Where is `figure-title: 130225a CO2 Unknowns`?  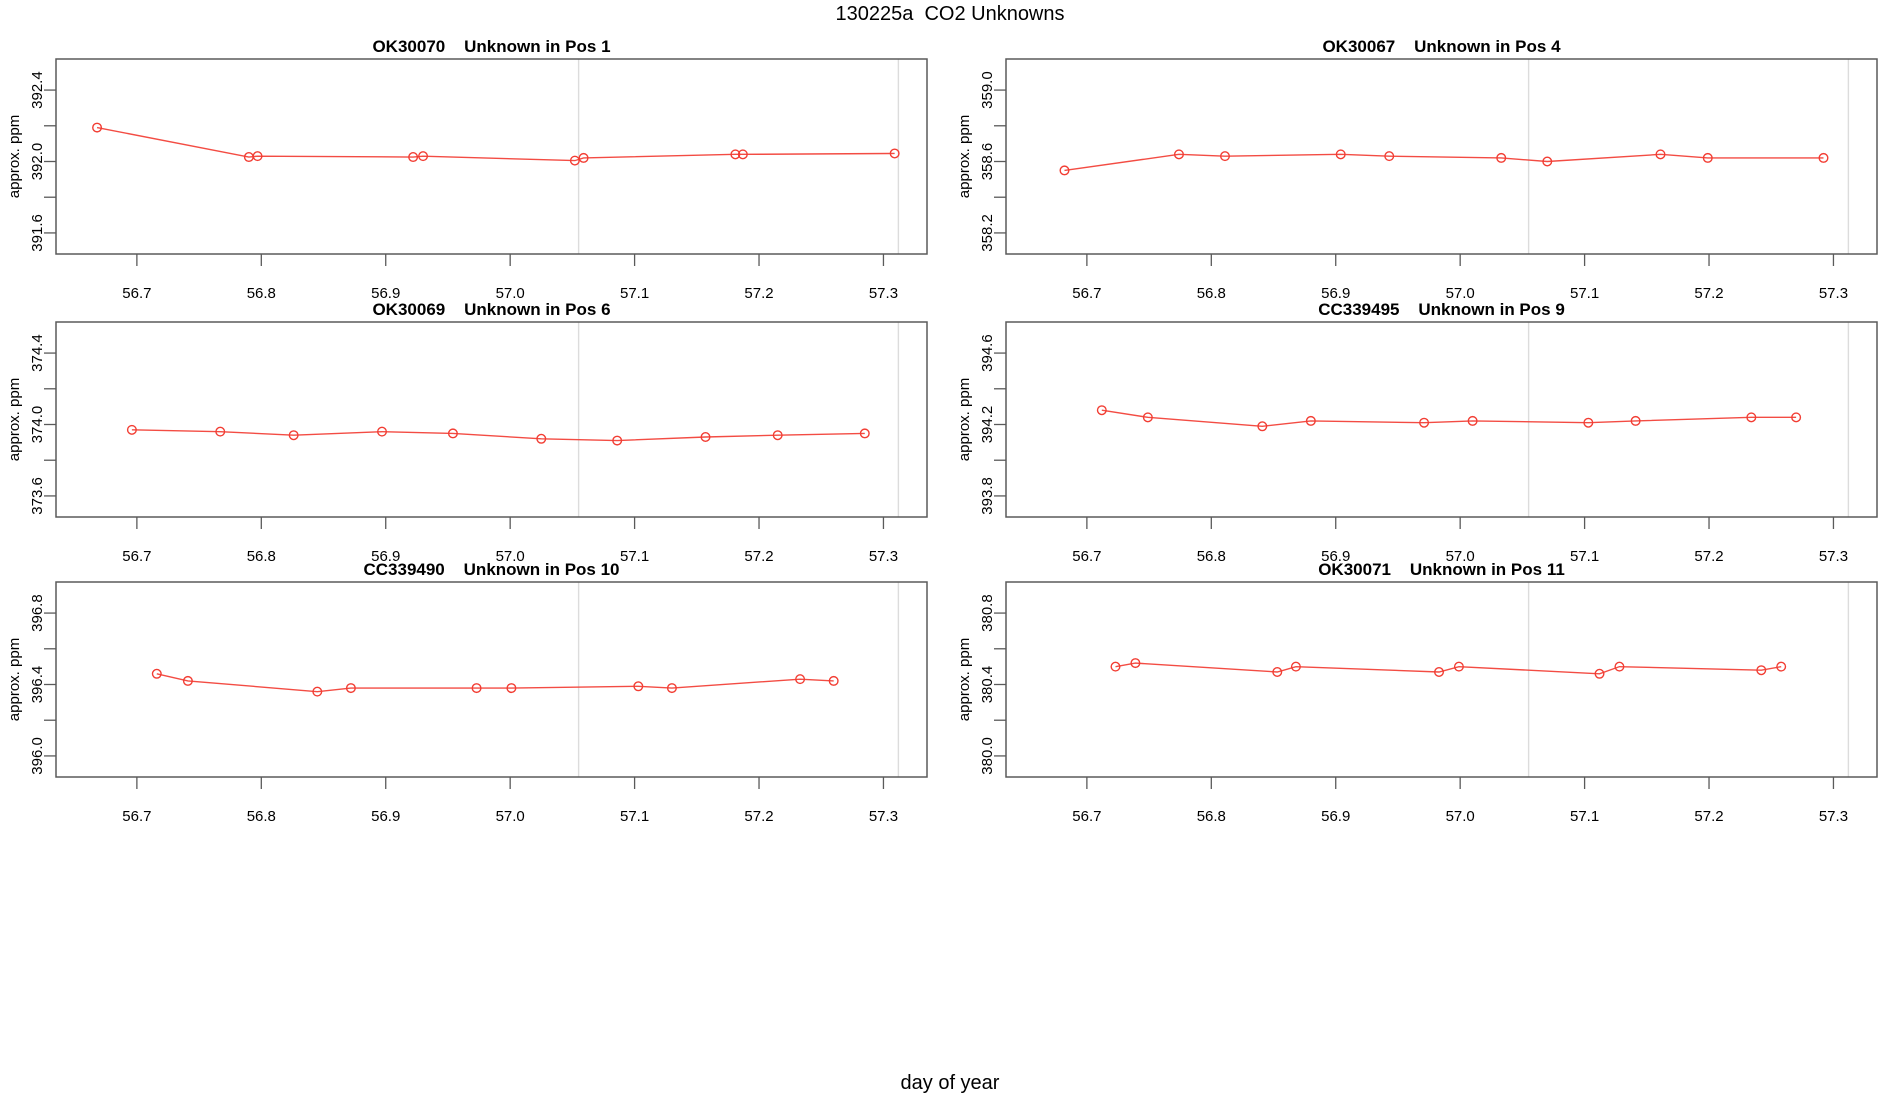 figure-title: 130225a CO2 Unknowns is located at coordinates (950, 14).